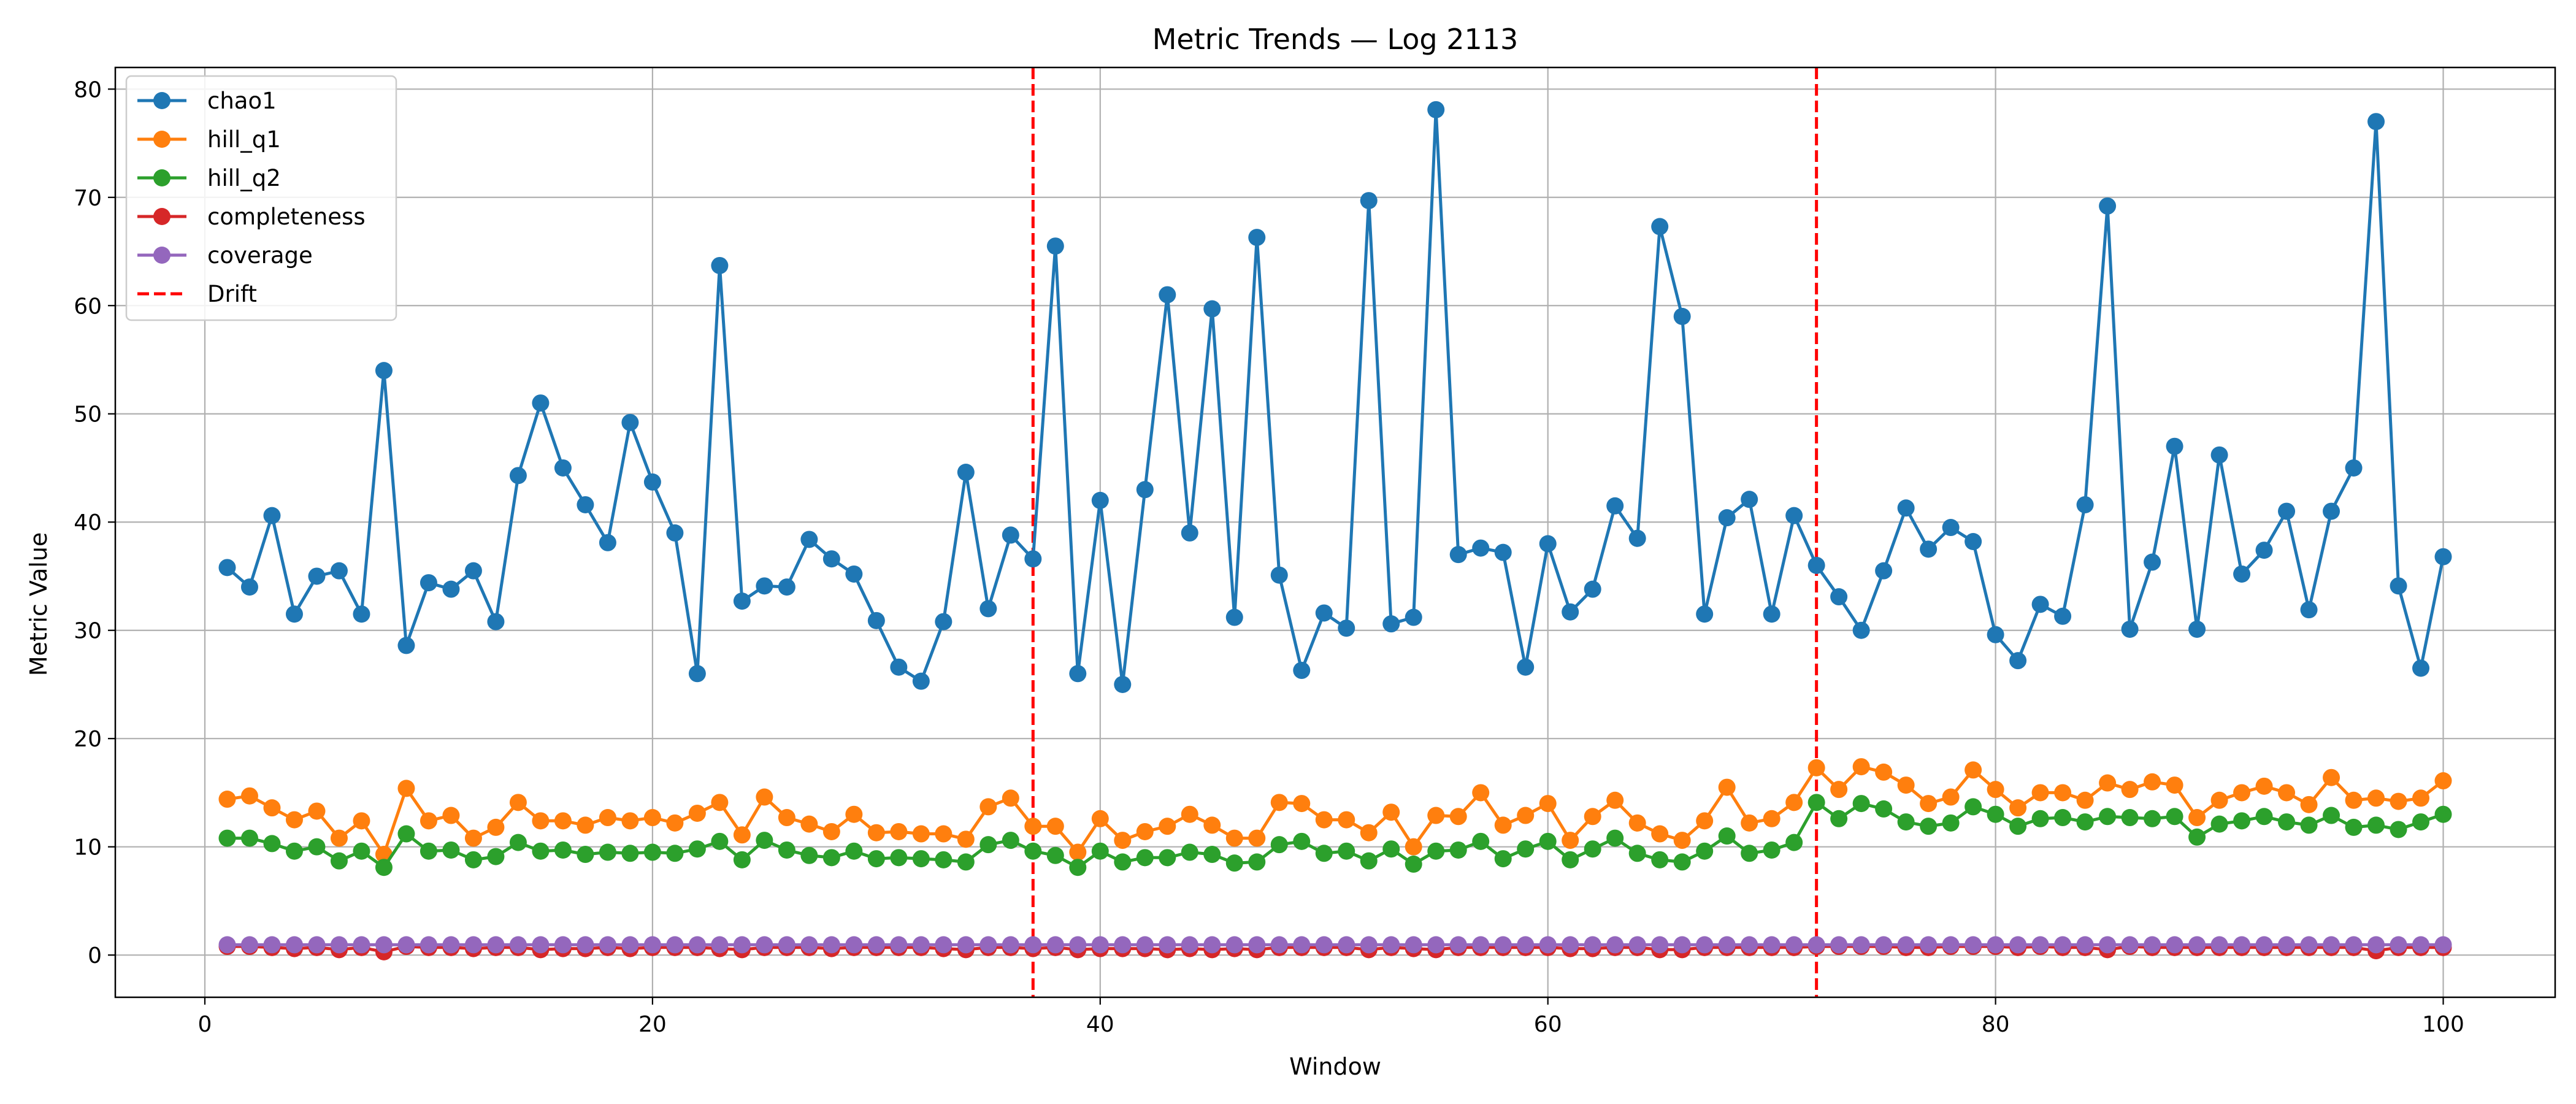 The image size is (2576, 1104). I want to click on legend-label: completeness, so click(286, 217).